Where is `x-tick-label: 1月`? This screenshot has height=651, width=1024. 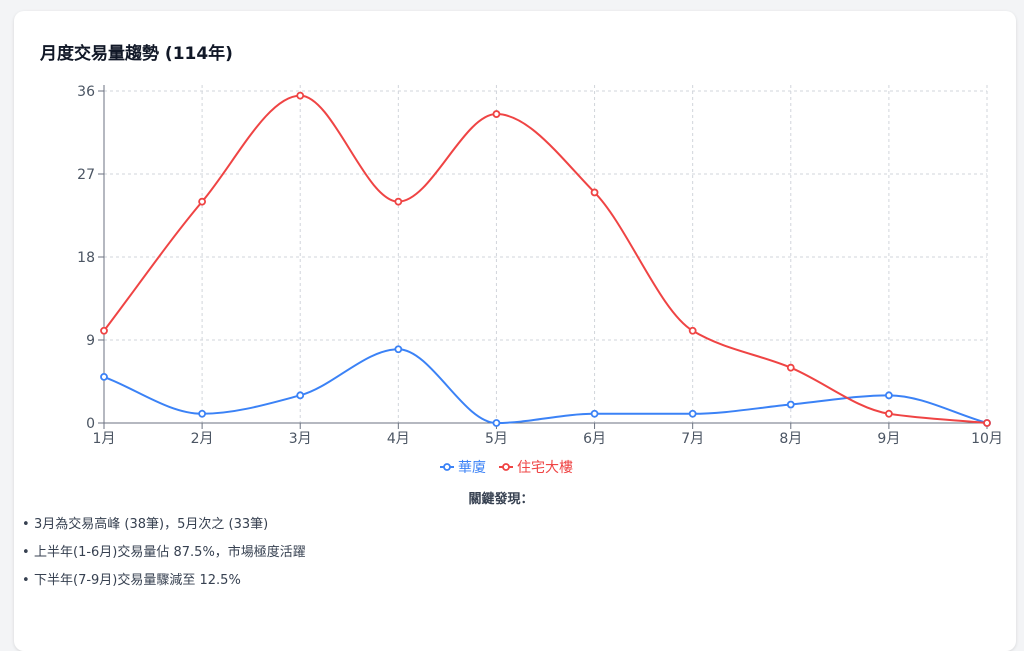
x-tick-label: 1月 is located at coordinates (104, 439).